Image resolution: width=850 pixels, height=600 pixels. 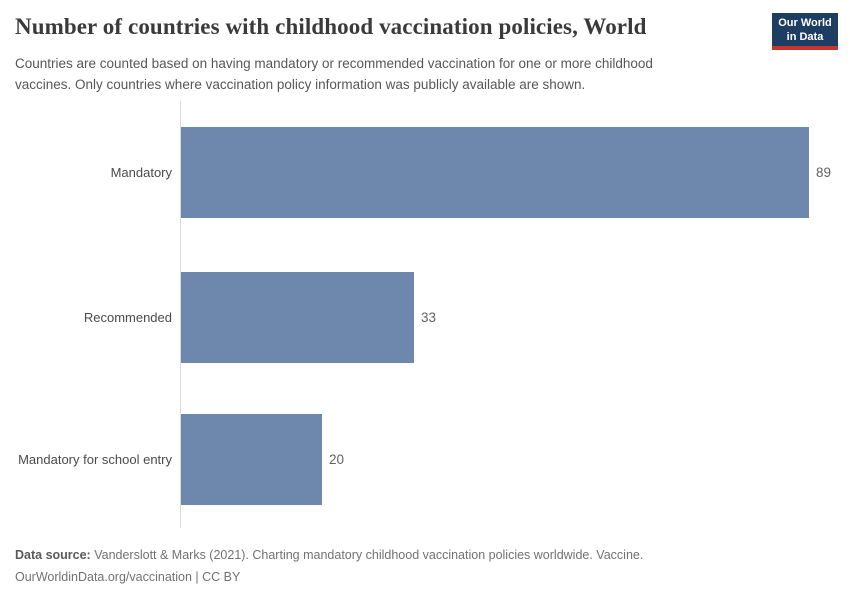 What do you see at coordinates (805, 23) in the screenshot?
I see `owid-logo-line1: Our World` at bounding box center [805, 23].